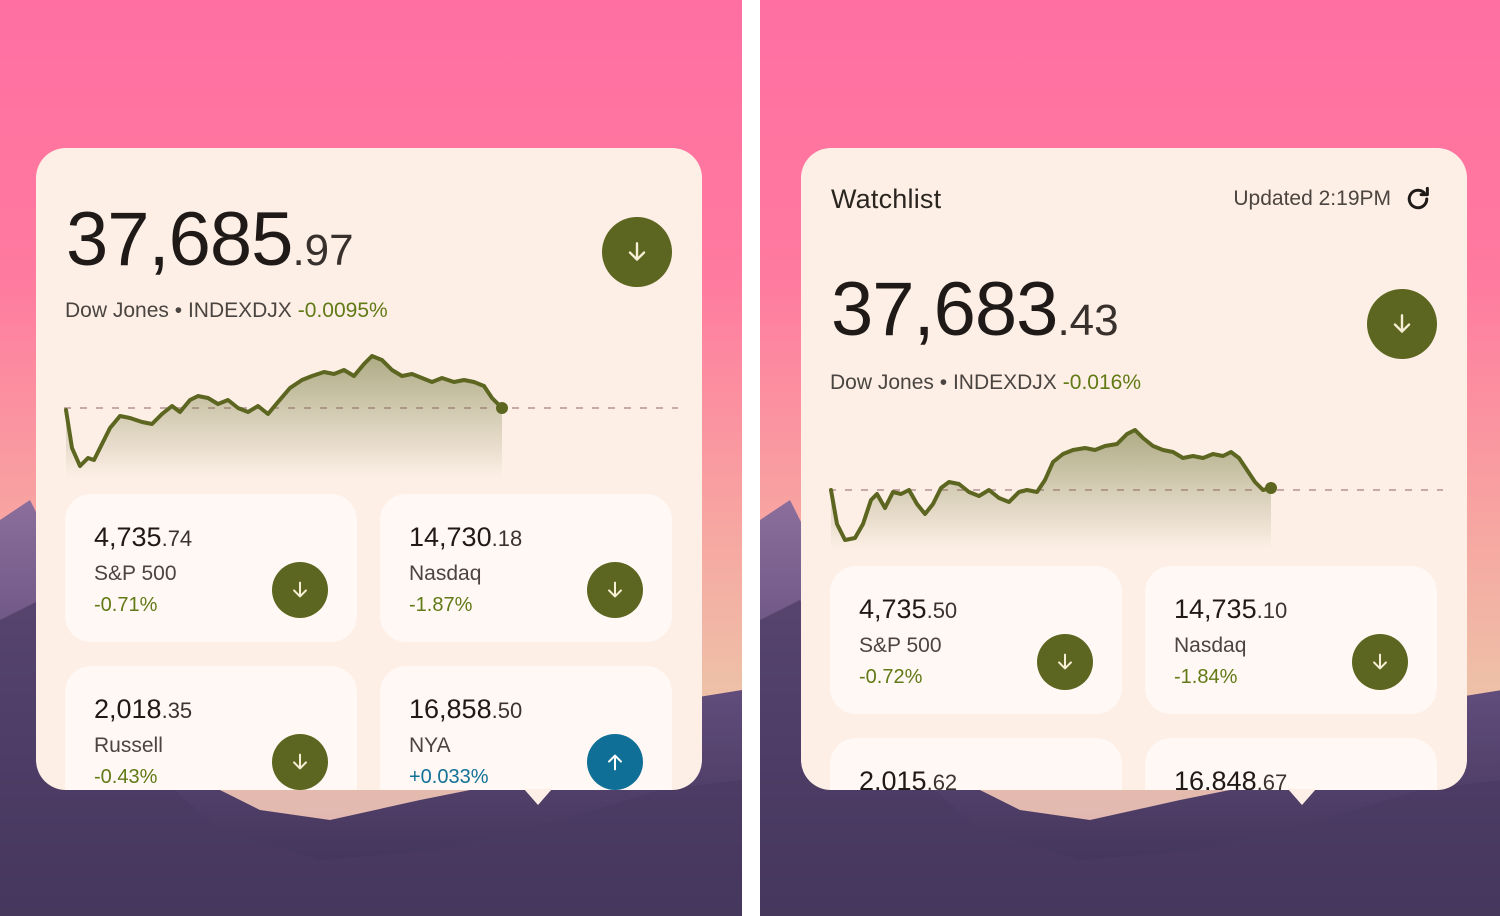  I want to click on widget-header: Watchlist Updated 2:19PM, so click(1132, 199).